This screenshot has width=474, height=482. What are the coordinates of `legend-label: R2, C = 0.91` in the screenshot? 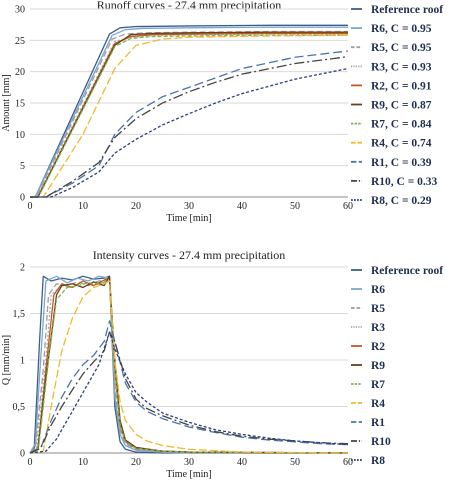 It's located at (401, 86).